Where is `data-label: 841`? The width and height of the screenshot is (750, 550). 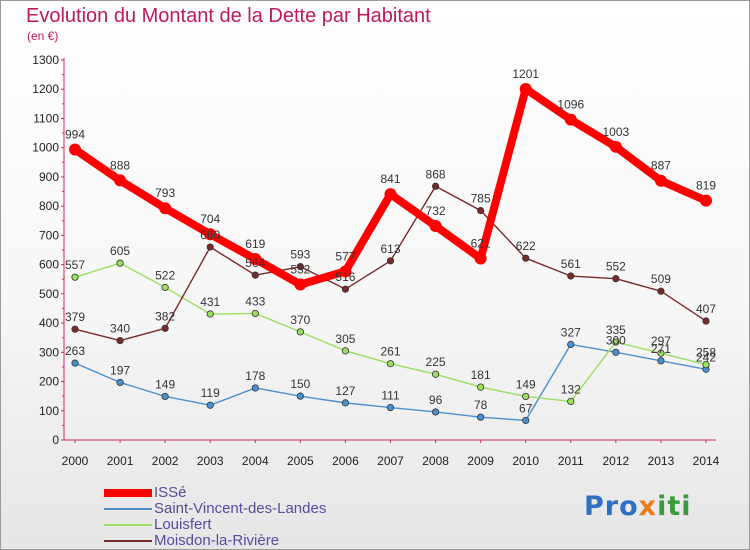
data-label: 841 is located at coordinates (390, 179).